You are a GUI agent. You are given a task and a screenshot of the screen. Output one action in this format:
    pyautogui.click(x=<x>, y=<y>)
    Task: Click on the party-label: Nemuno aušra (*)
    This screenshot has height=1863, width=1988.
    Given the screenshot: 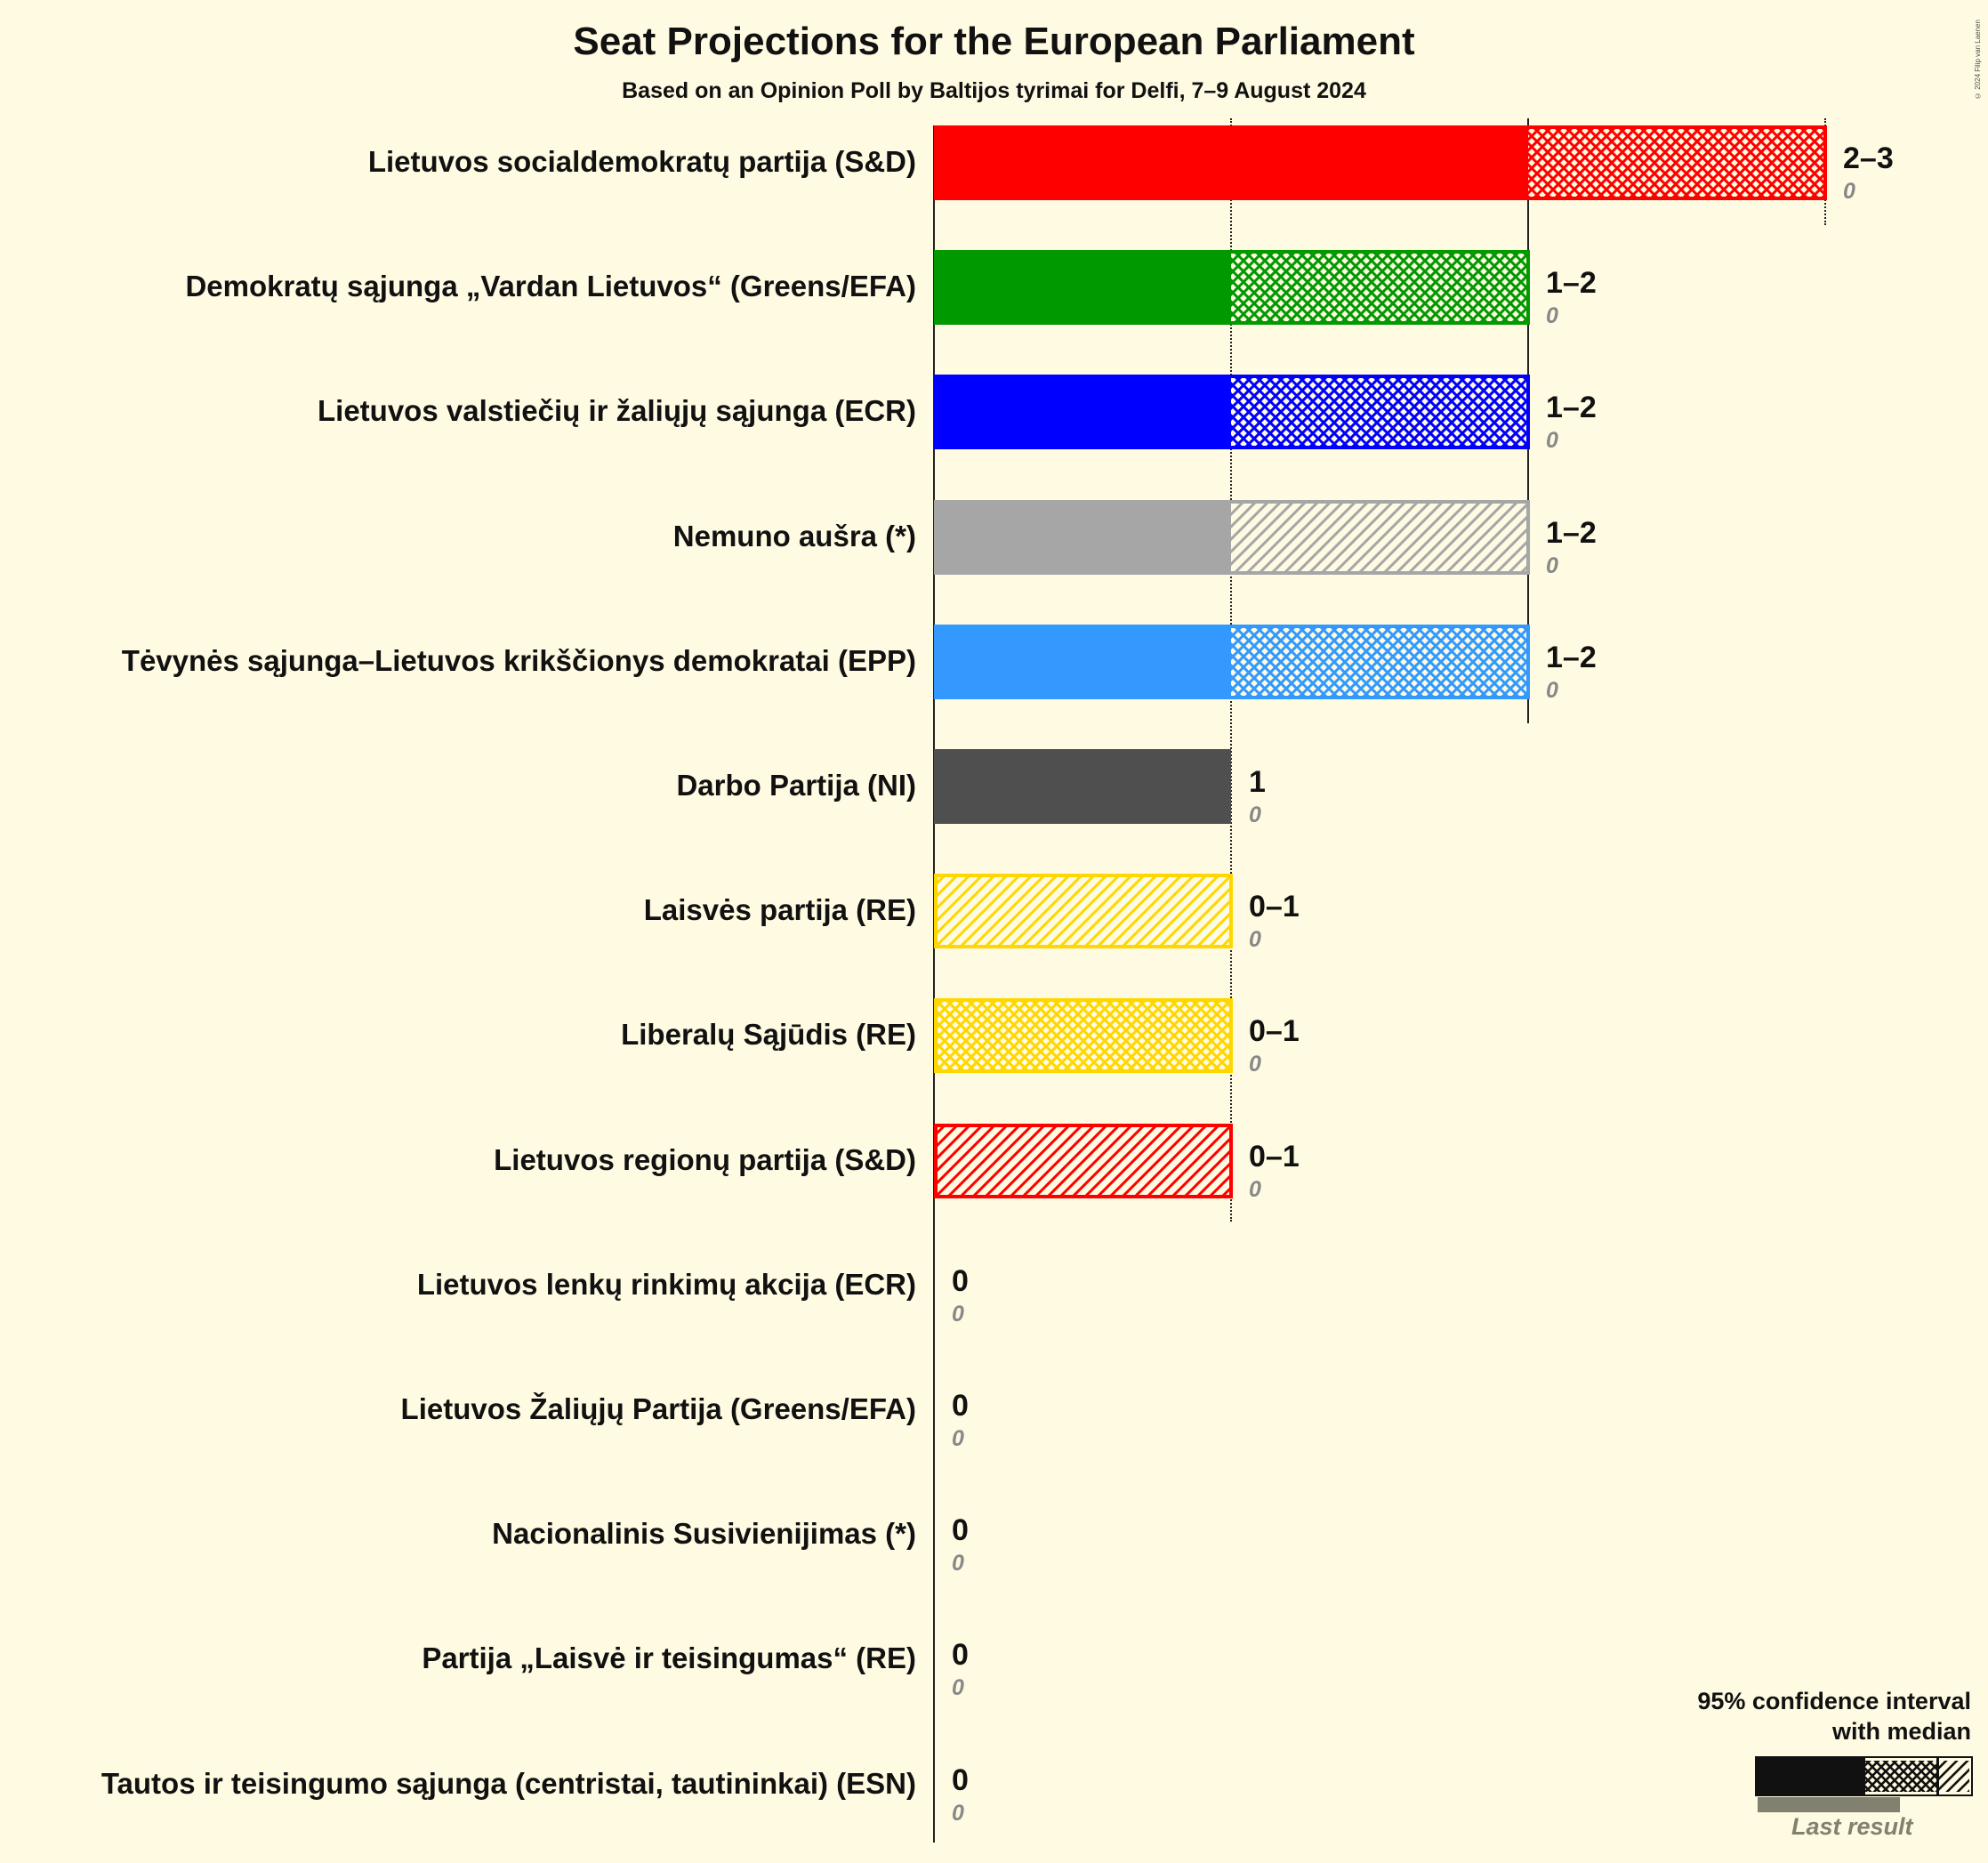 What is the action you would take?
    pyautogui.click(x=794, y=536)
    